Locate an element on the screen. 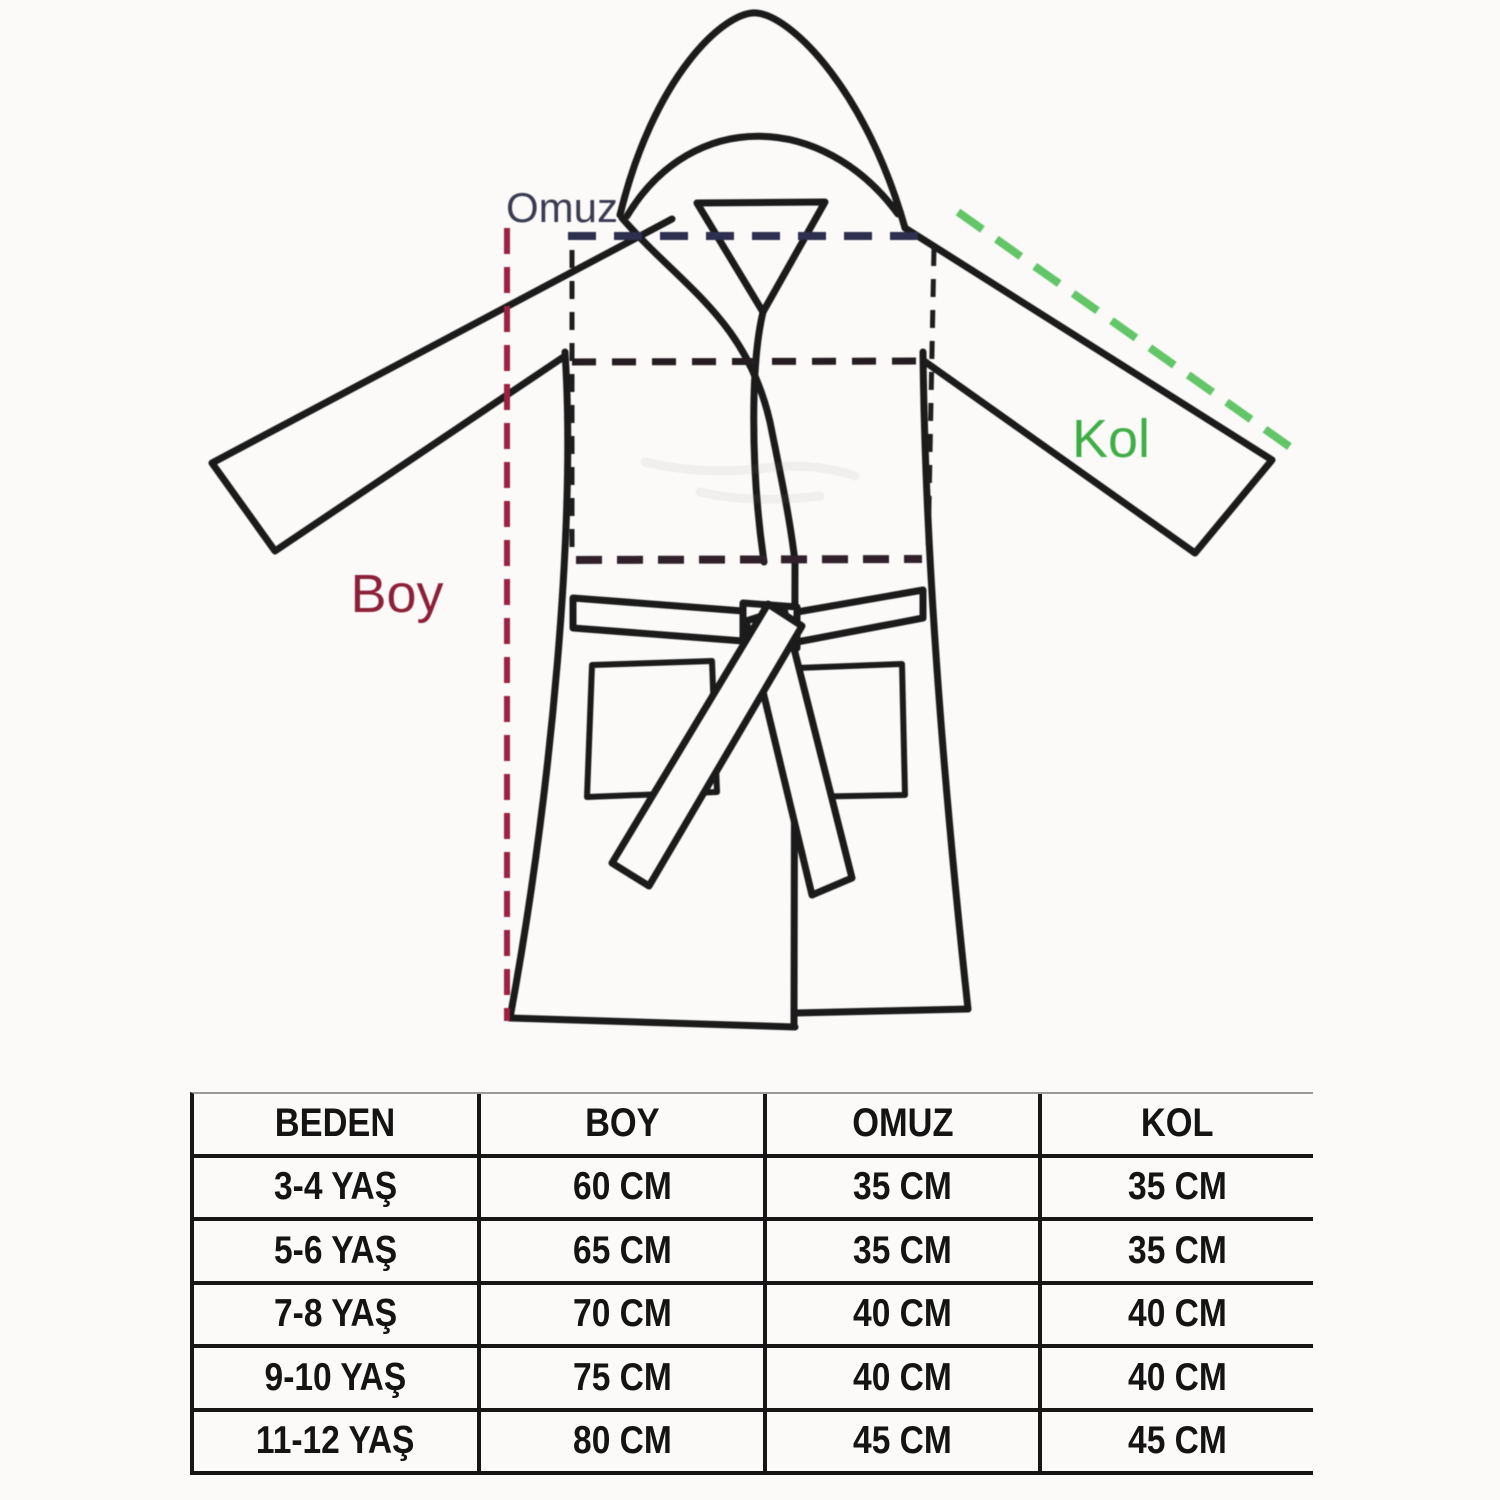  right-guide-dash-line is located at coordinates (931, 401).